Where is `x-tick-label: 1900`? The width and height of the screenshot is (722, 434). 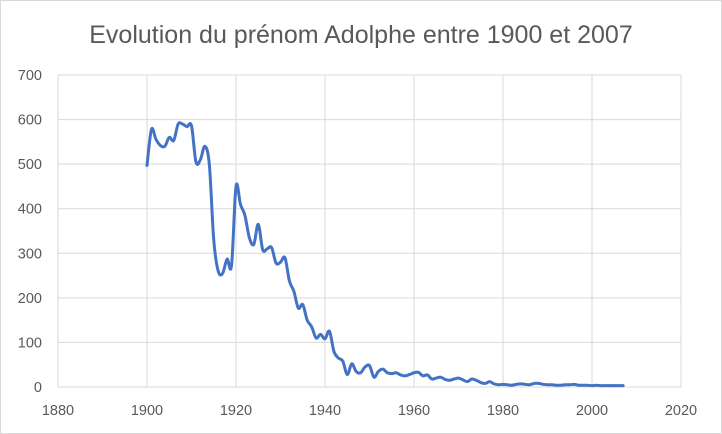
x-tick-label: 1900 is located at coordinates (147, 411).